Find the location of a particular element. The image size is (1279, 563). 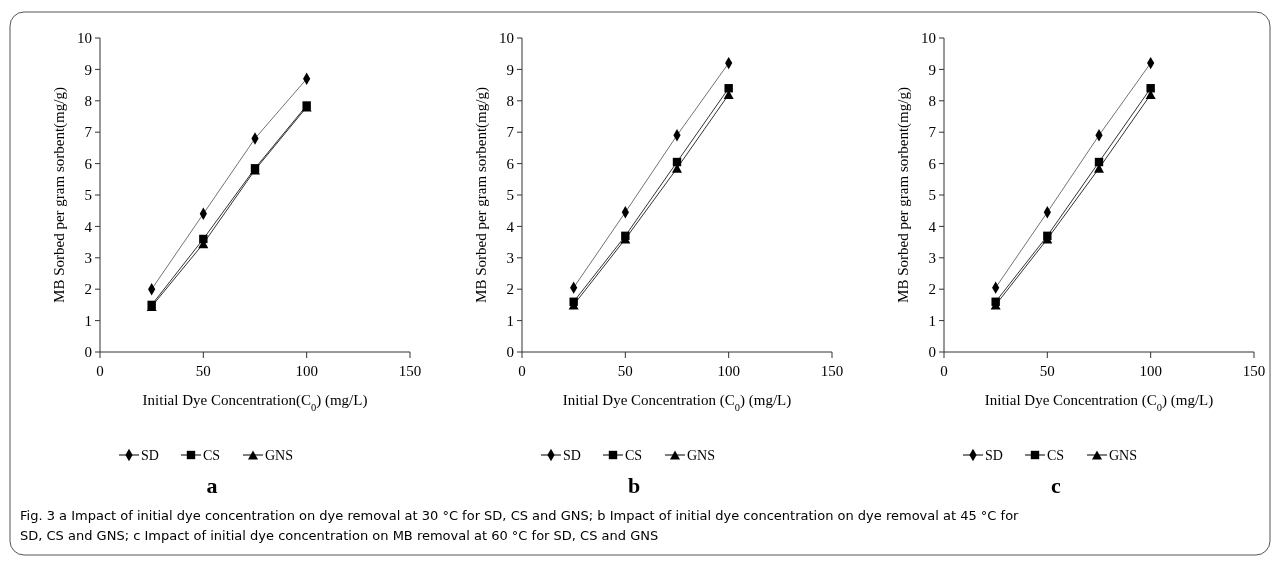

text: b is located at coordinates (634, 485).